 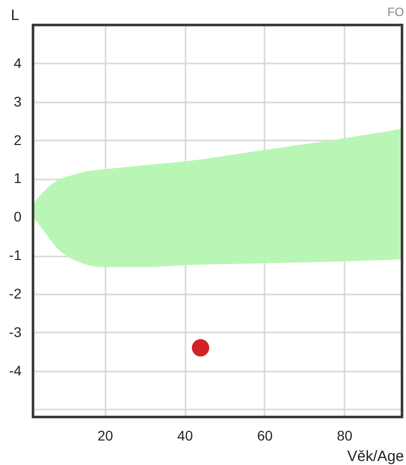 What do you see at coordinates (15, 332) in the screenshot?
I see `y-tick-label: -3` at bounding box center [15, 332].